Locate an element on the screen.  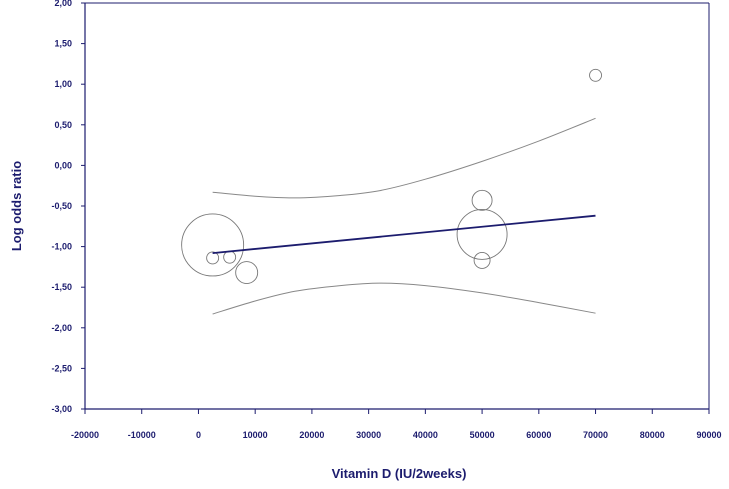
y-tick-label: -3,00 is located at coordinates (61, 409).